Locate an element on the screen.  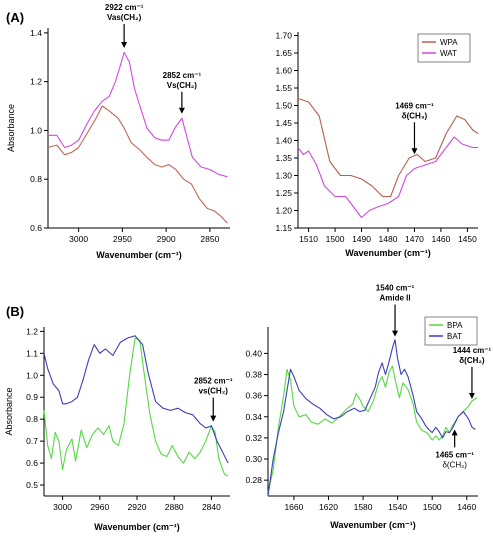
legend-label: BPA is located at coordinates (455, 325).